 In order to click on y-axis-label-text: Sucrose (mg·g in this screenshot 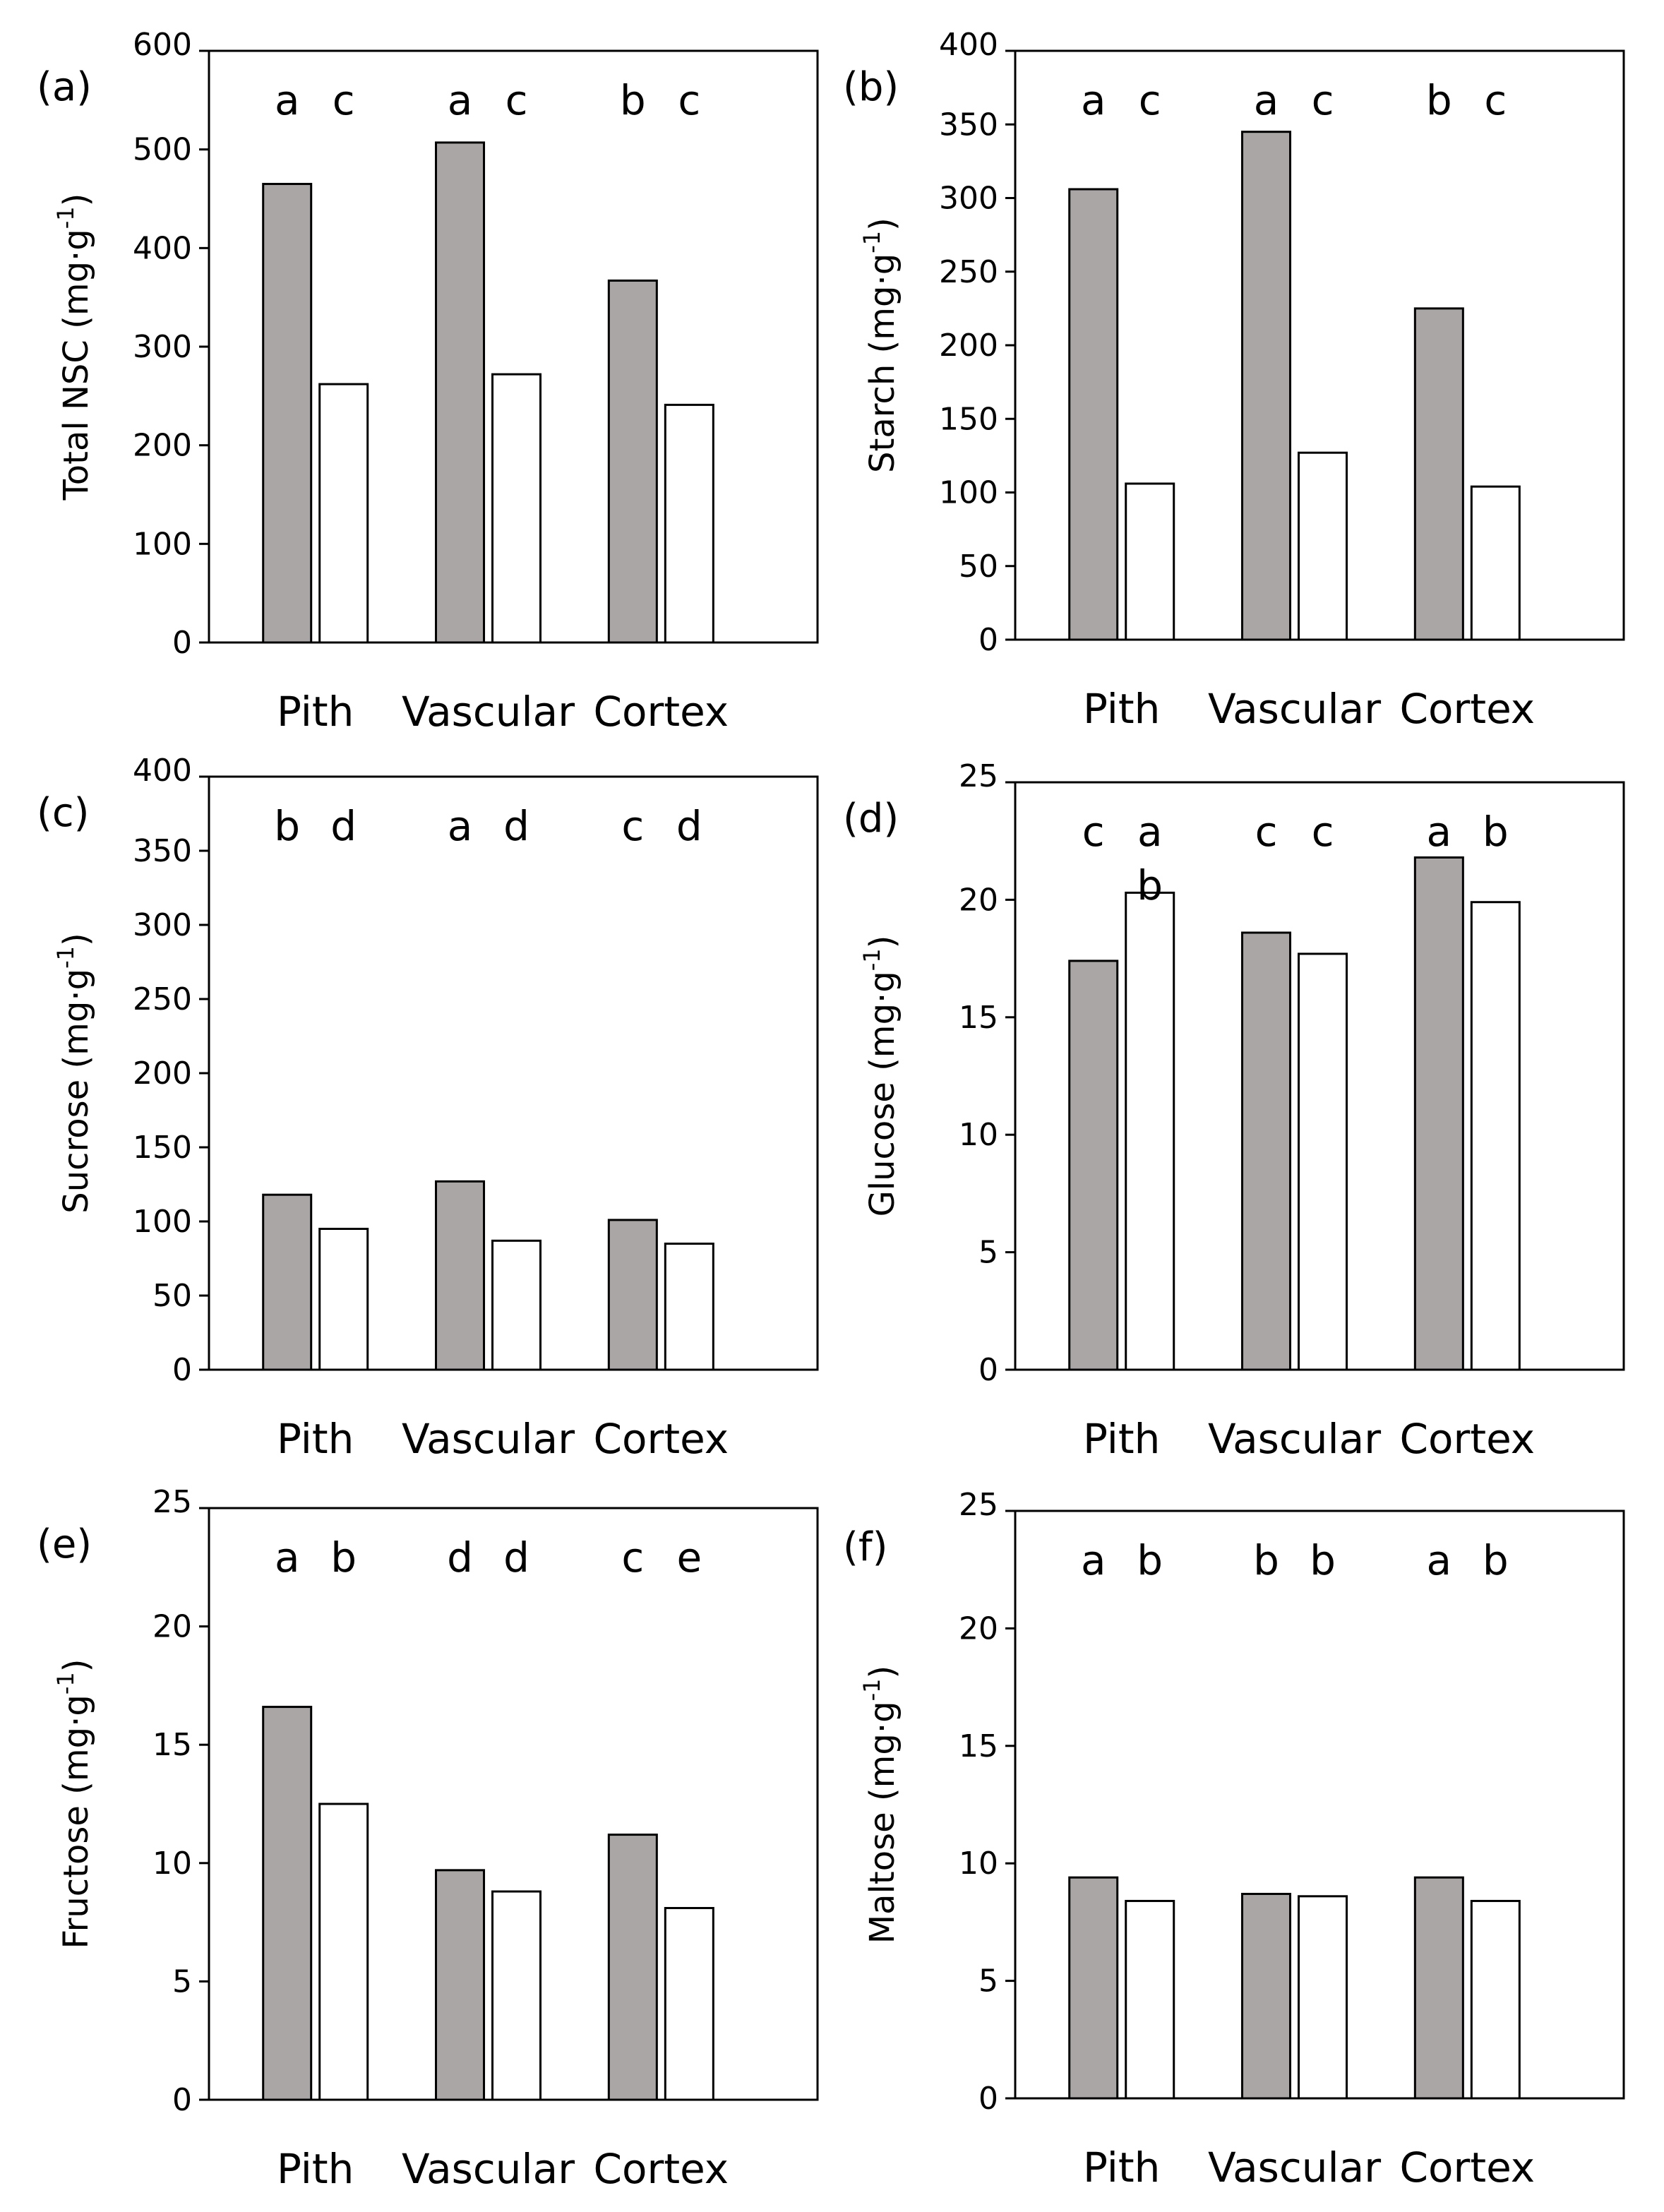, I will do `click(76, 1092)`.